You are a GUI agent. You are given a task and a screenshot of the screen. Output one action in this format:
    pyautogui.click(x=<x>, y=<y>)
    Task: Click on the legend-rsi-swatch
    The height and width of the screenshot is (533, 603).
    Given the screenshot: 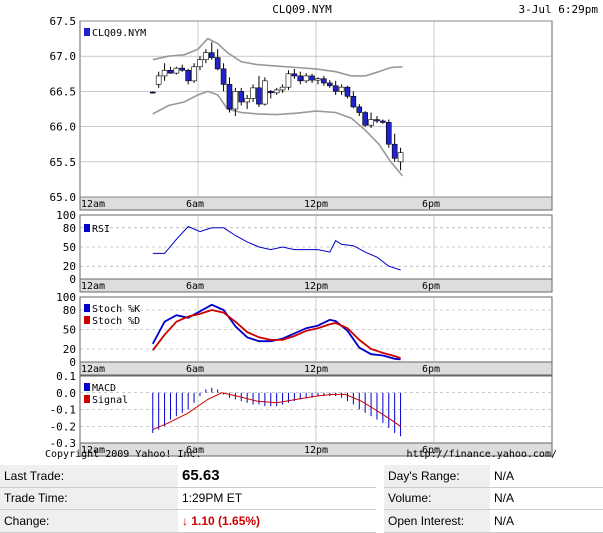 What is the action you would take?
    pyautogui.click(x=87, y=228)
    